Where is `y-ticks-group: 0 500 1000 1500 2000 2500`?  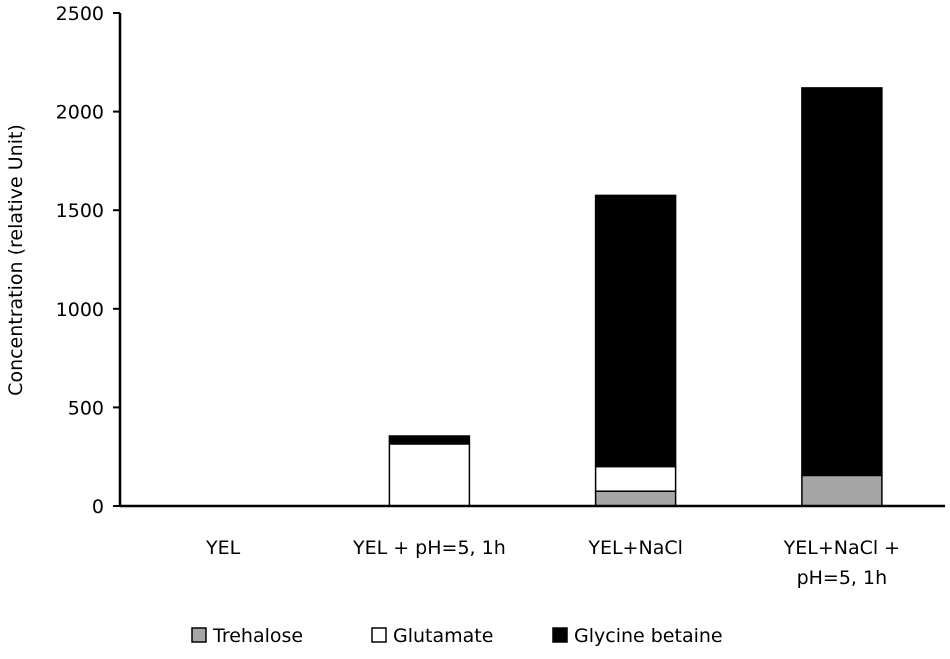 y-ticks-group: 0 500 1000 1500 2000 2500 is located at coordinates (88, 260).